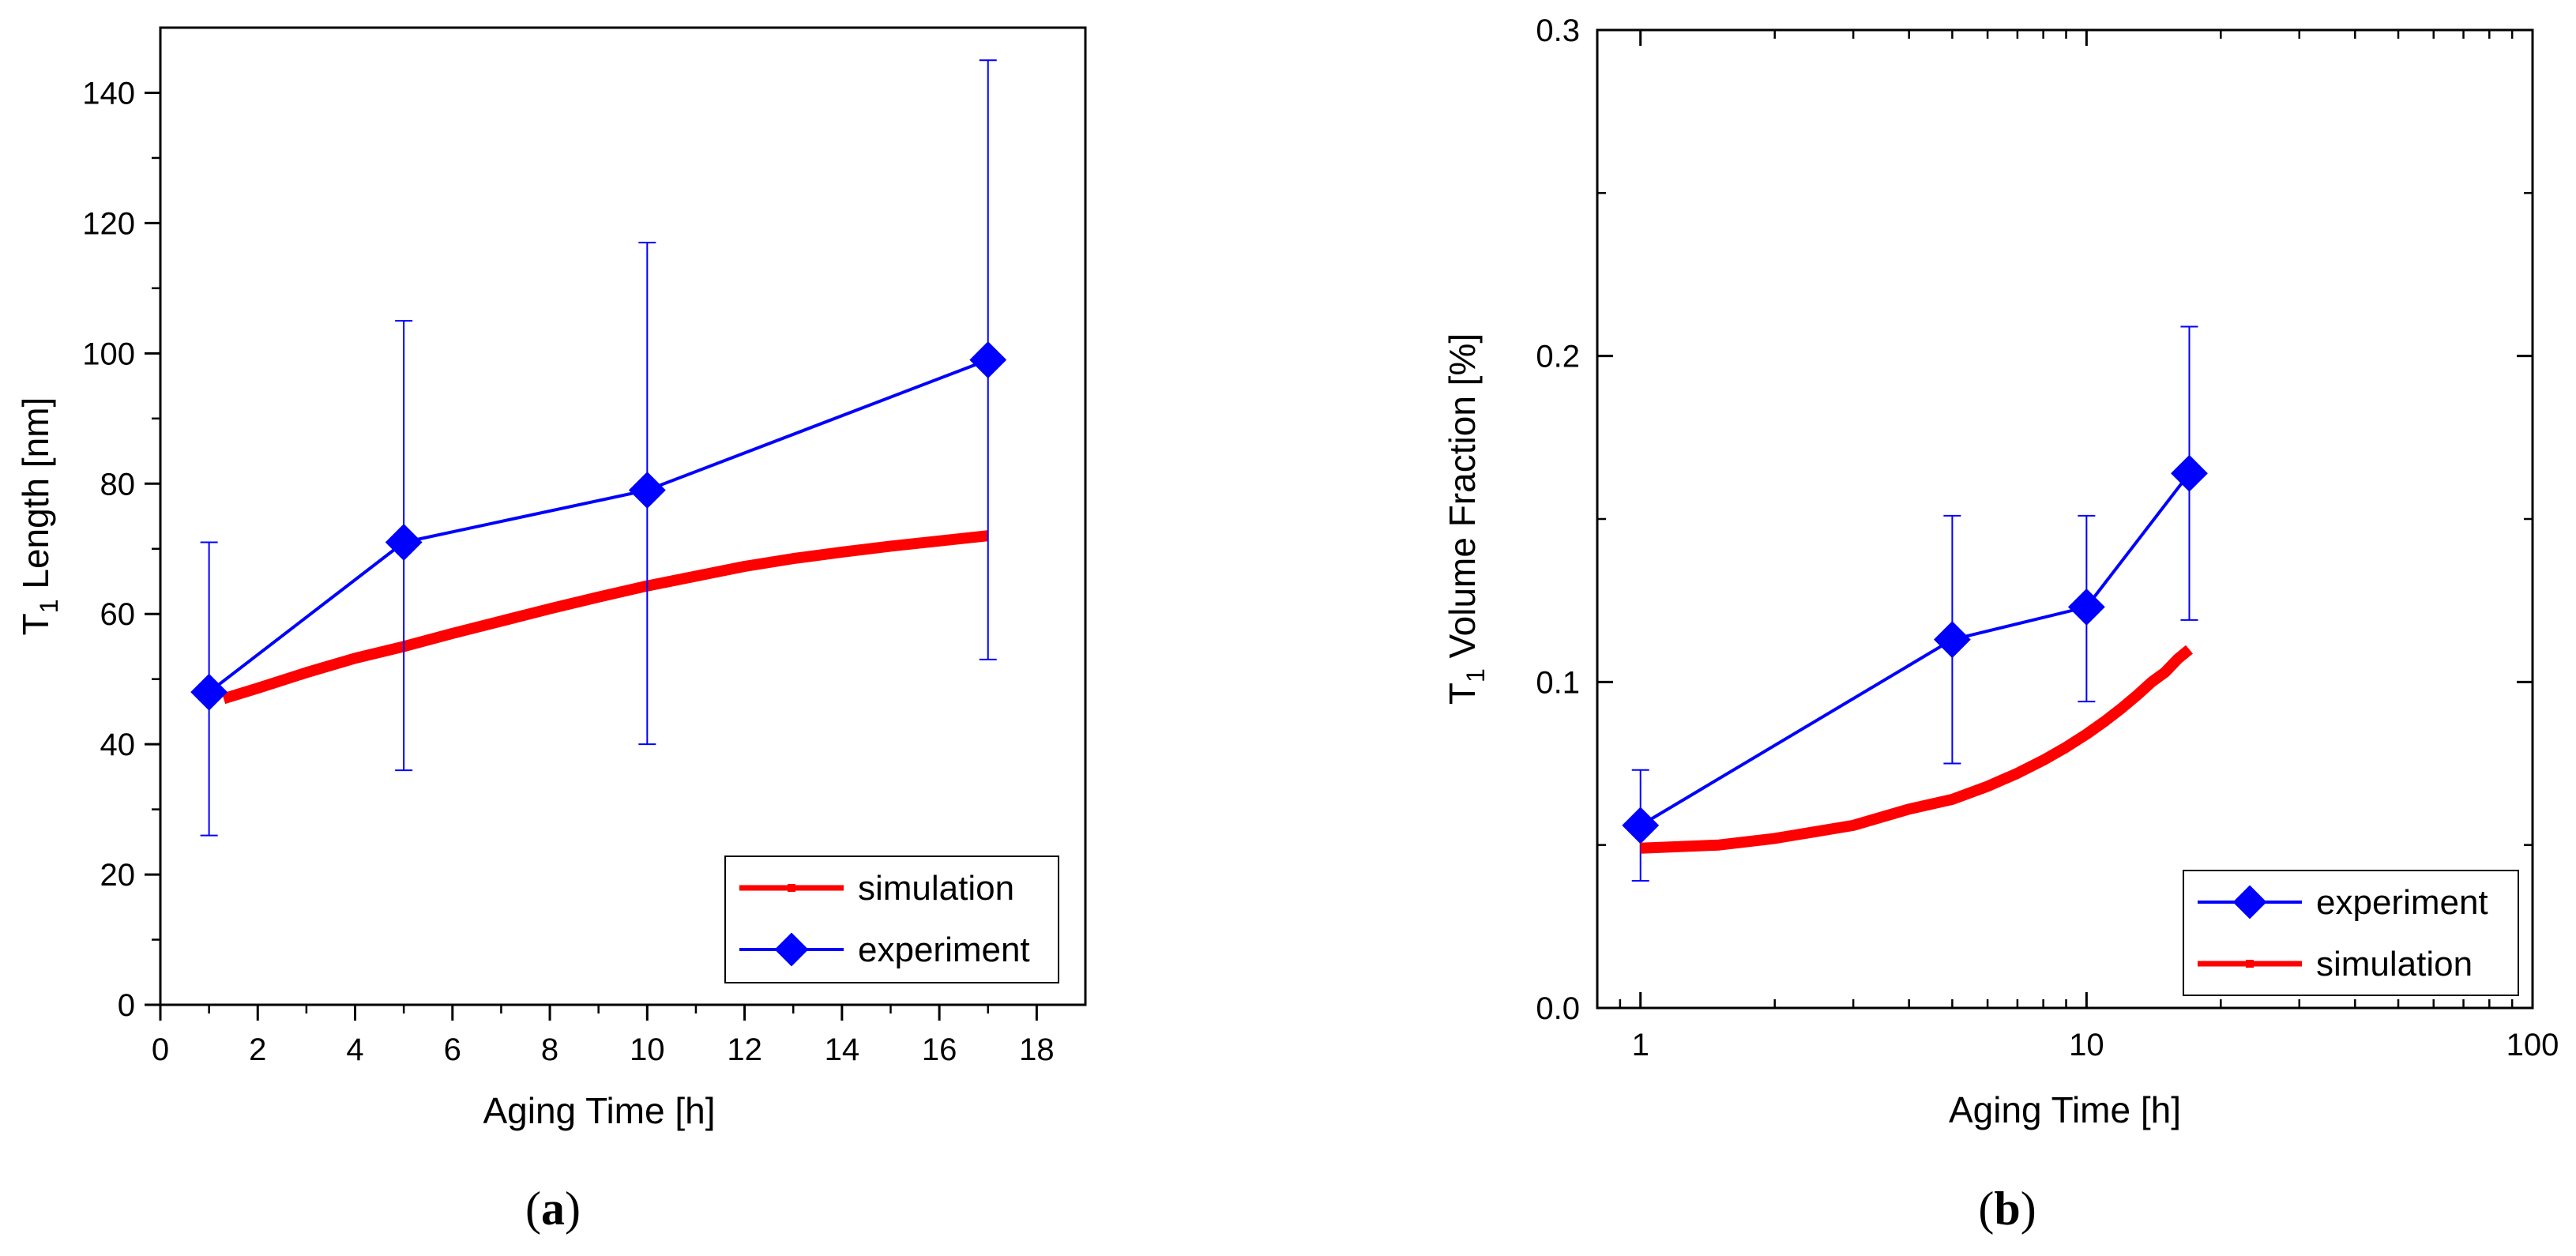 The image size is (2576, 1256). What do you see at coordinates (1558, 683) in the screenshot?
I see `y-tick-label: 0.1` at bounding box center [1558, 683].